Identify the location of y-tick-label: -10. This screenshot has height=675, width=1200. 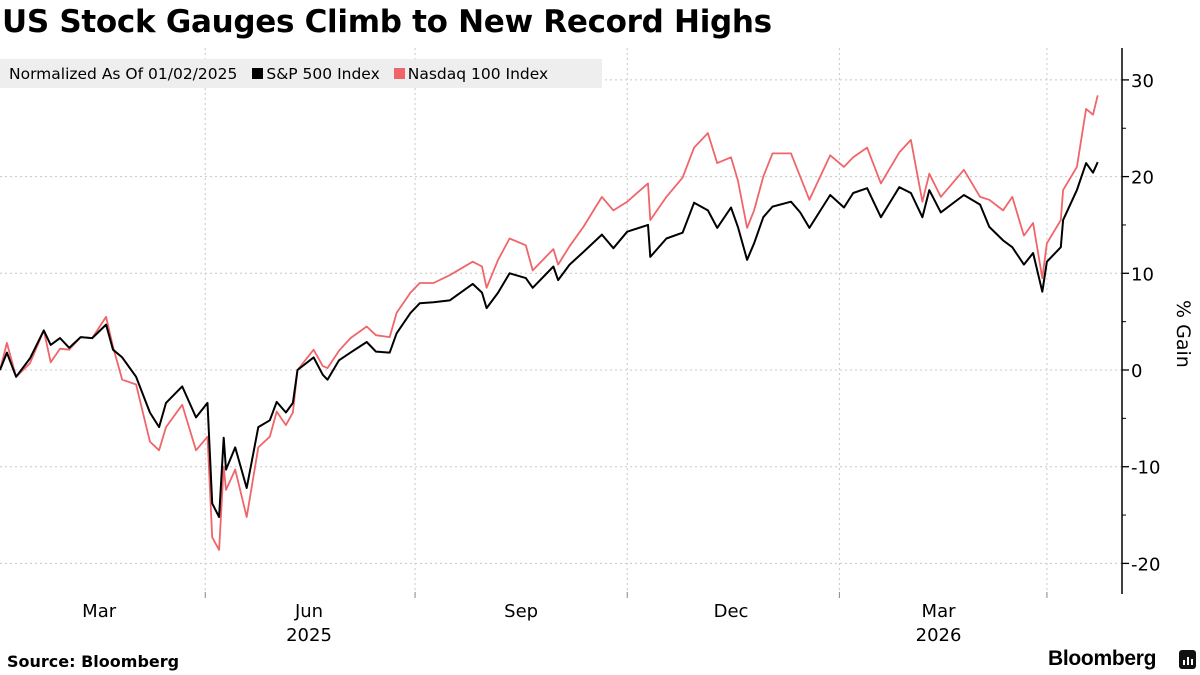
(1145, 468).